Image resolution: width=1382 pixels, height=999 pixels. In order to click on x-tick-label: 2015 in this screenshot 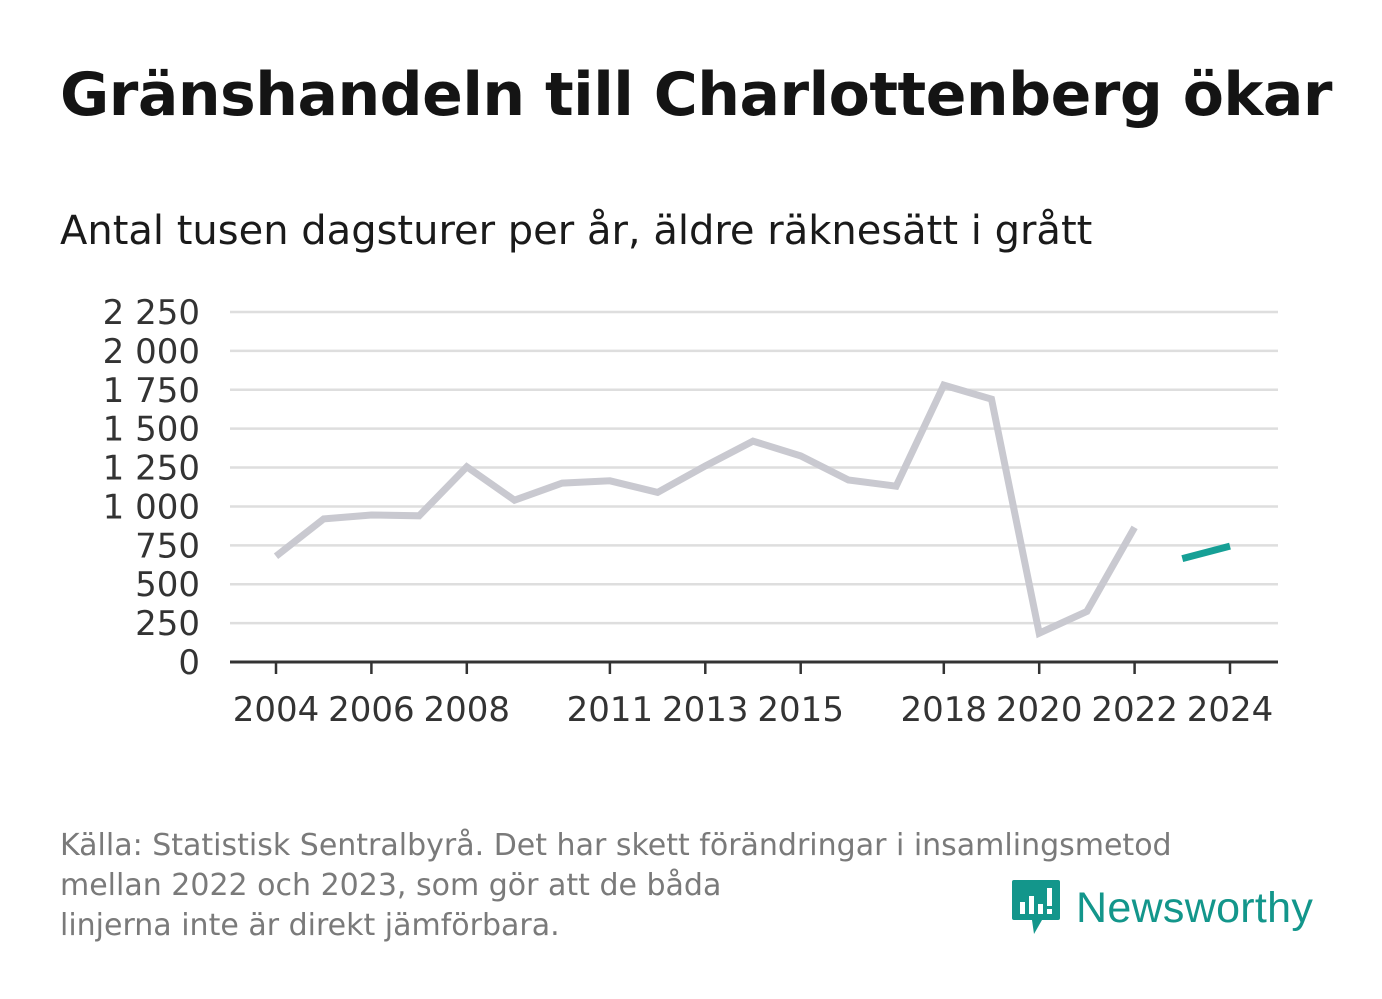, I will do `click(800, 710)`.